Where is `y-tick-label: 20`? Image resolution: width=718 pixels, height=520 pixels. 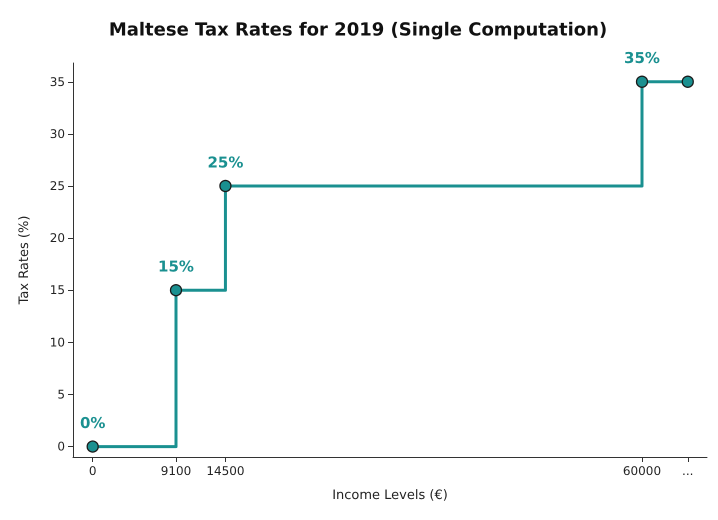
y-tick-label: 20 is located at coordinates (57, 238).